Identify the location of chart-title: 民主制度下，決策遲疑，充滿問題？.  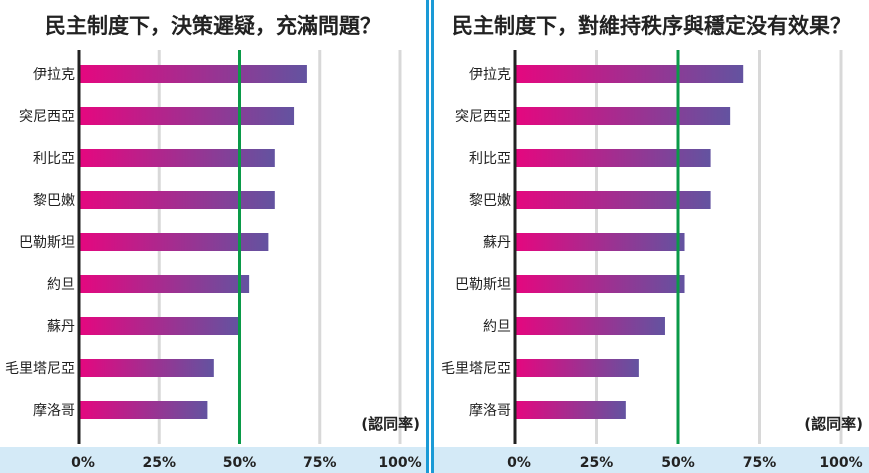
(213, 25).